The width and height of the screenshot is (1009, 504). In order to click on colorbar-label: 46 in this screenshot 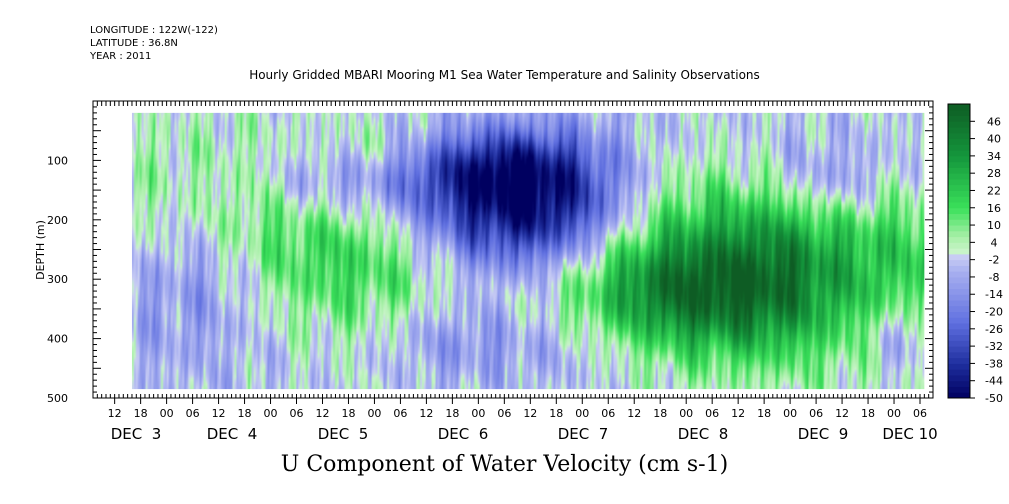, I will do `click(994, 121)`.